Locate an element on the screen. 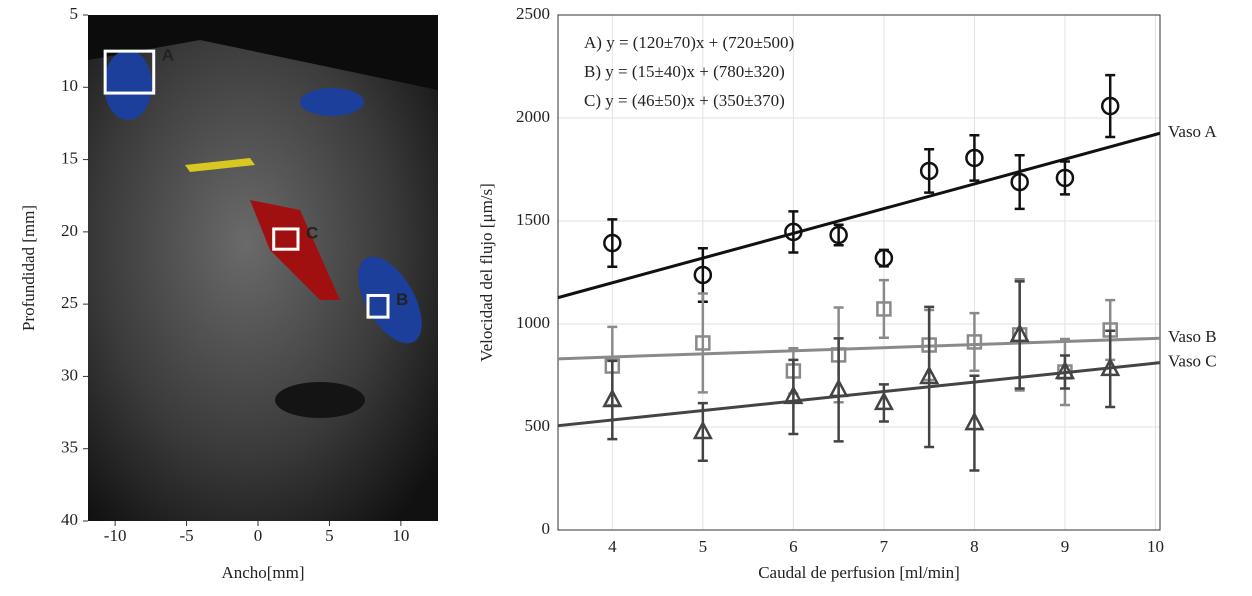 The width and height of the screenshot is (1252, 596). x-tick-label: 4 is located at coordinates (612, 546).